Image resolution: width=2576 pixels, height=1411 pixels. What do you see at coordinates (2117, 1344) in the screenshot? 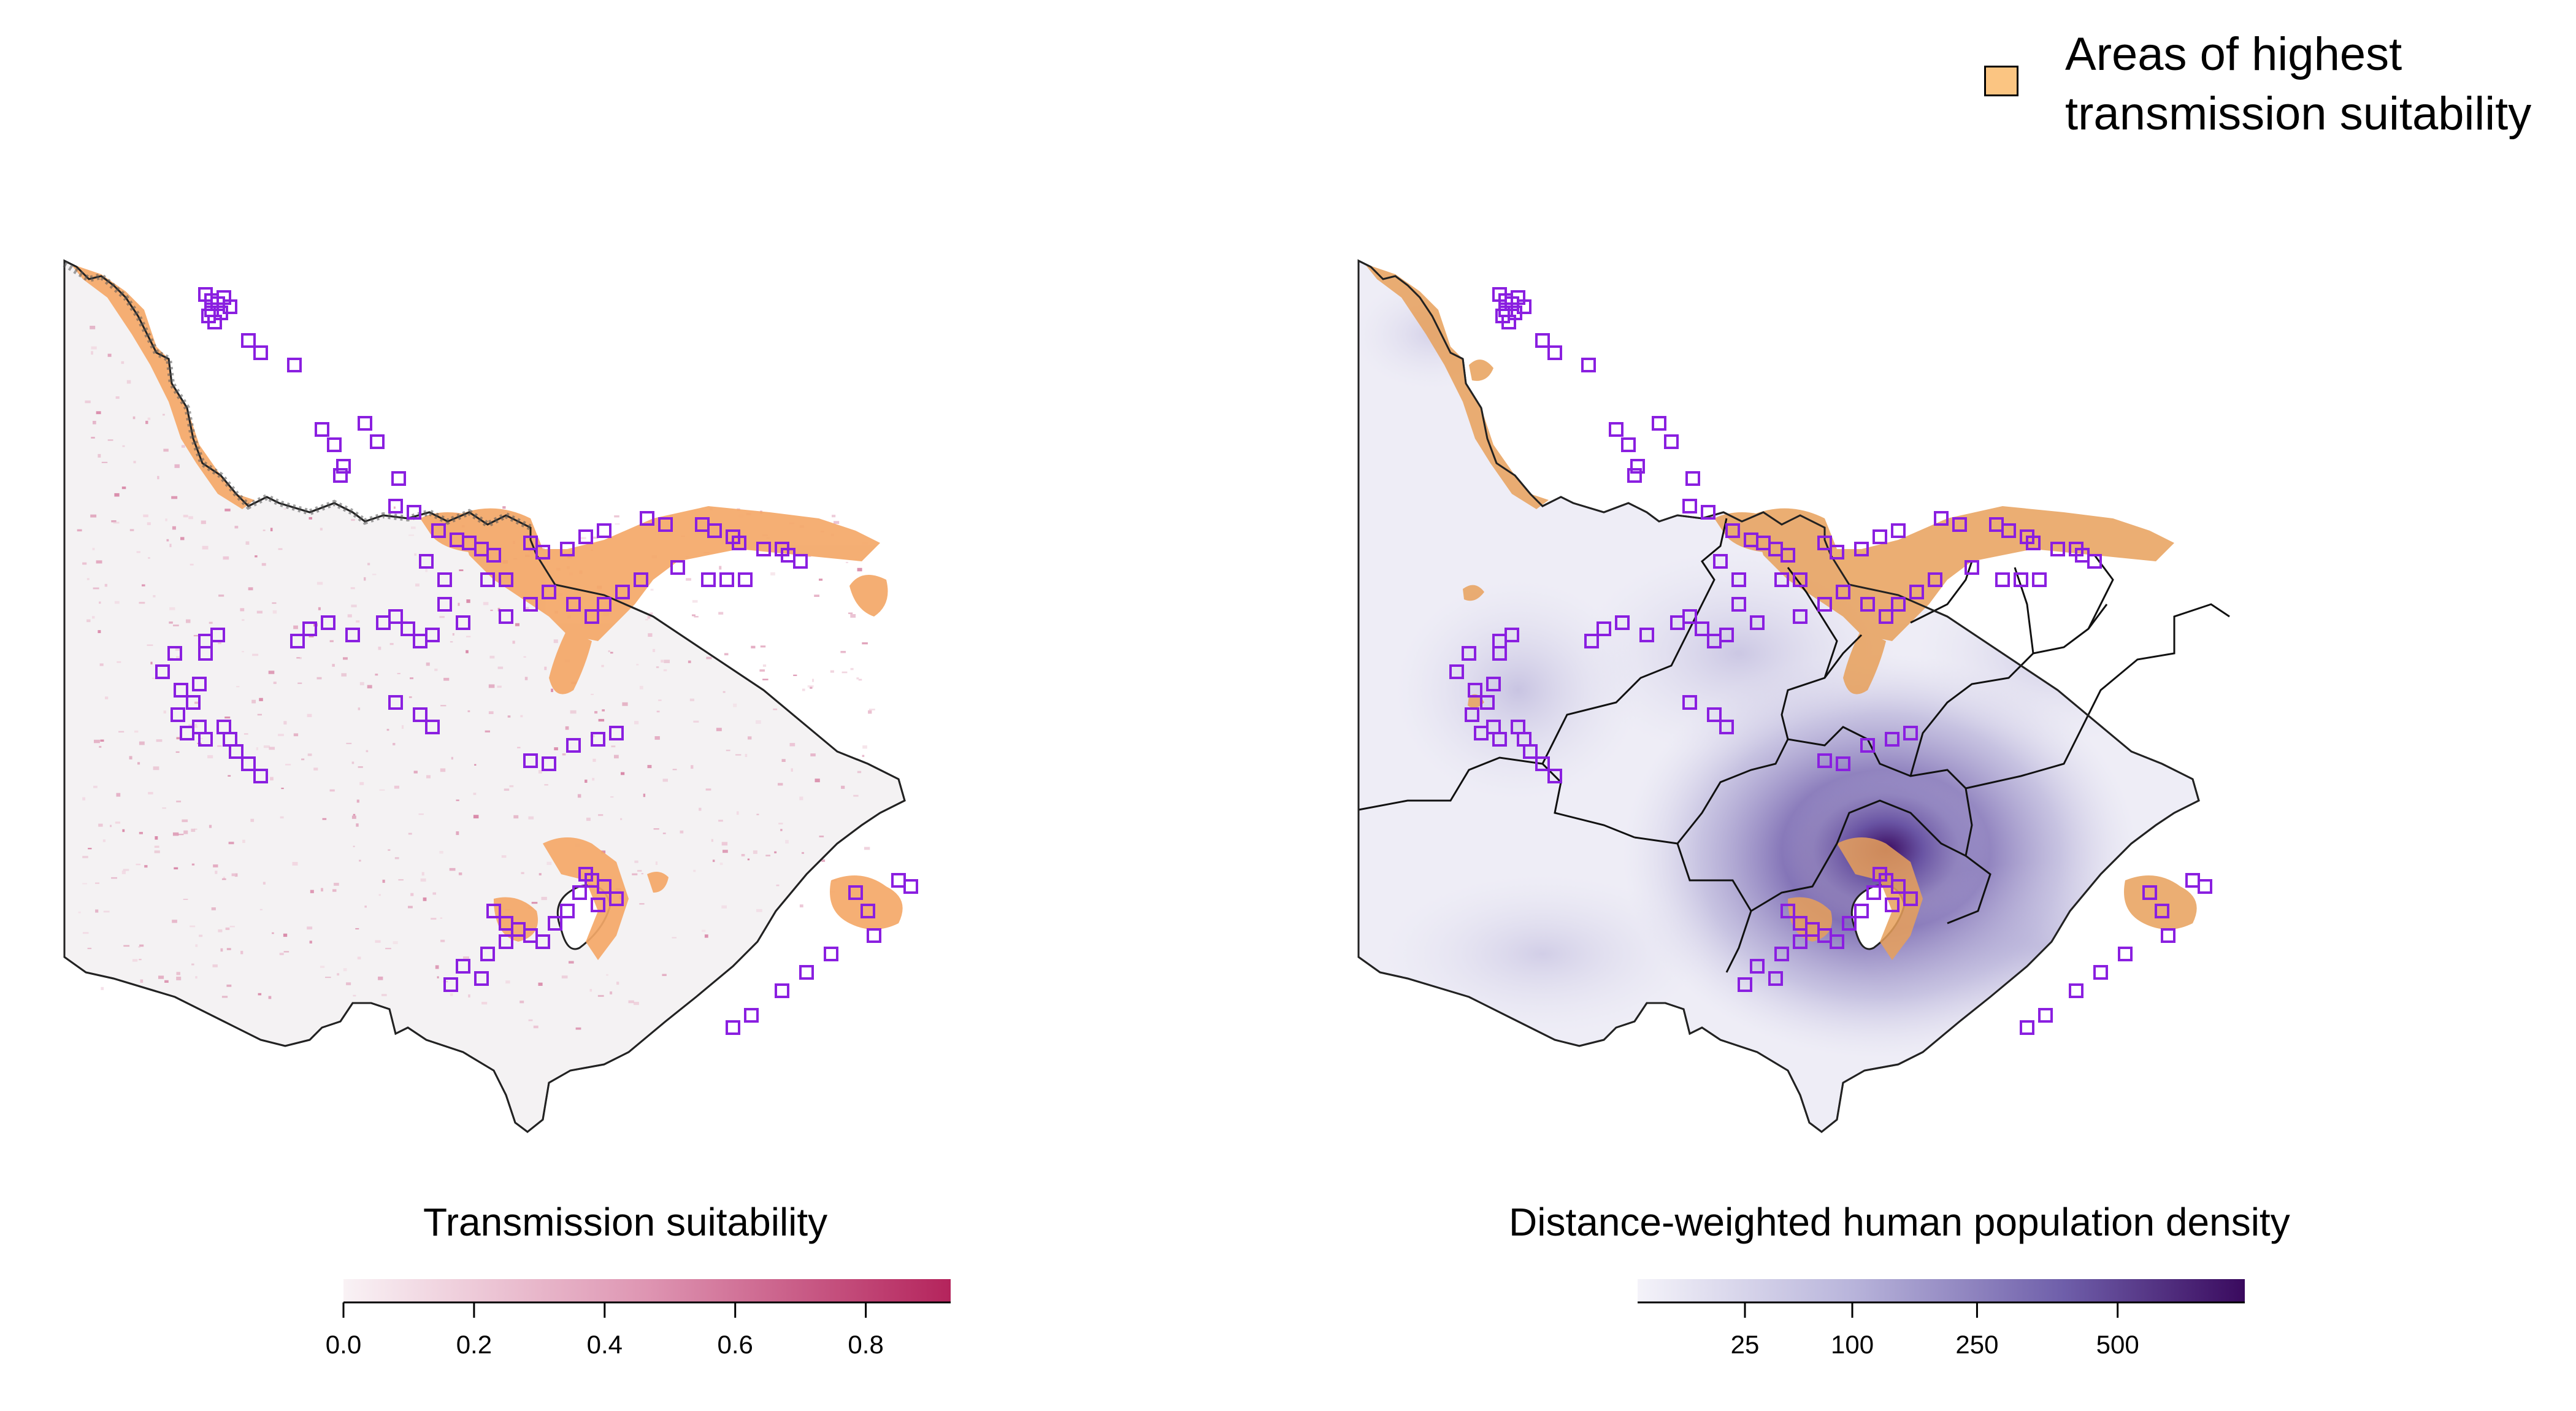
I see `colorbar-tick-label: 500` at bounding box center [2117, 1344].